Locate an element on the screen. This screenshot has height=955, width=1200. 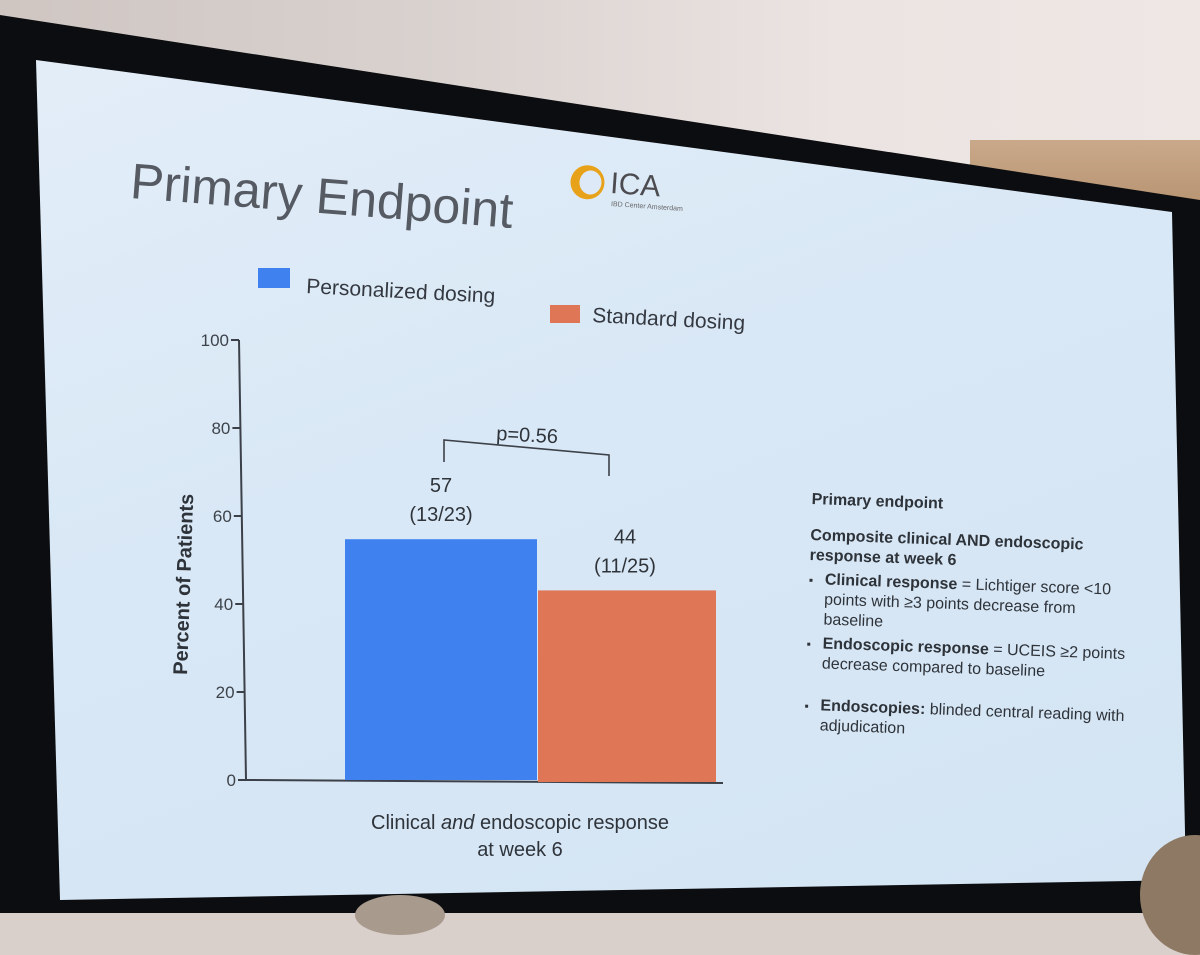
bar-value-label: 44 is located at coordinates (625, 537).